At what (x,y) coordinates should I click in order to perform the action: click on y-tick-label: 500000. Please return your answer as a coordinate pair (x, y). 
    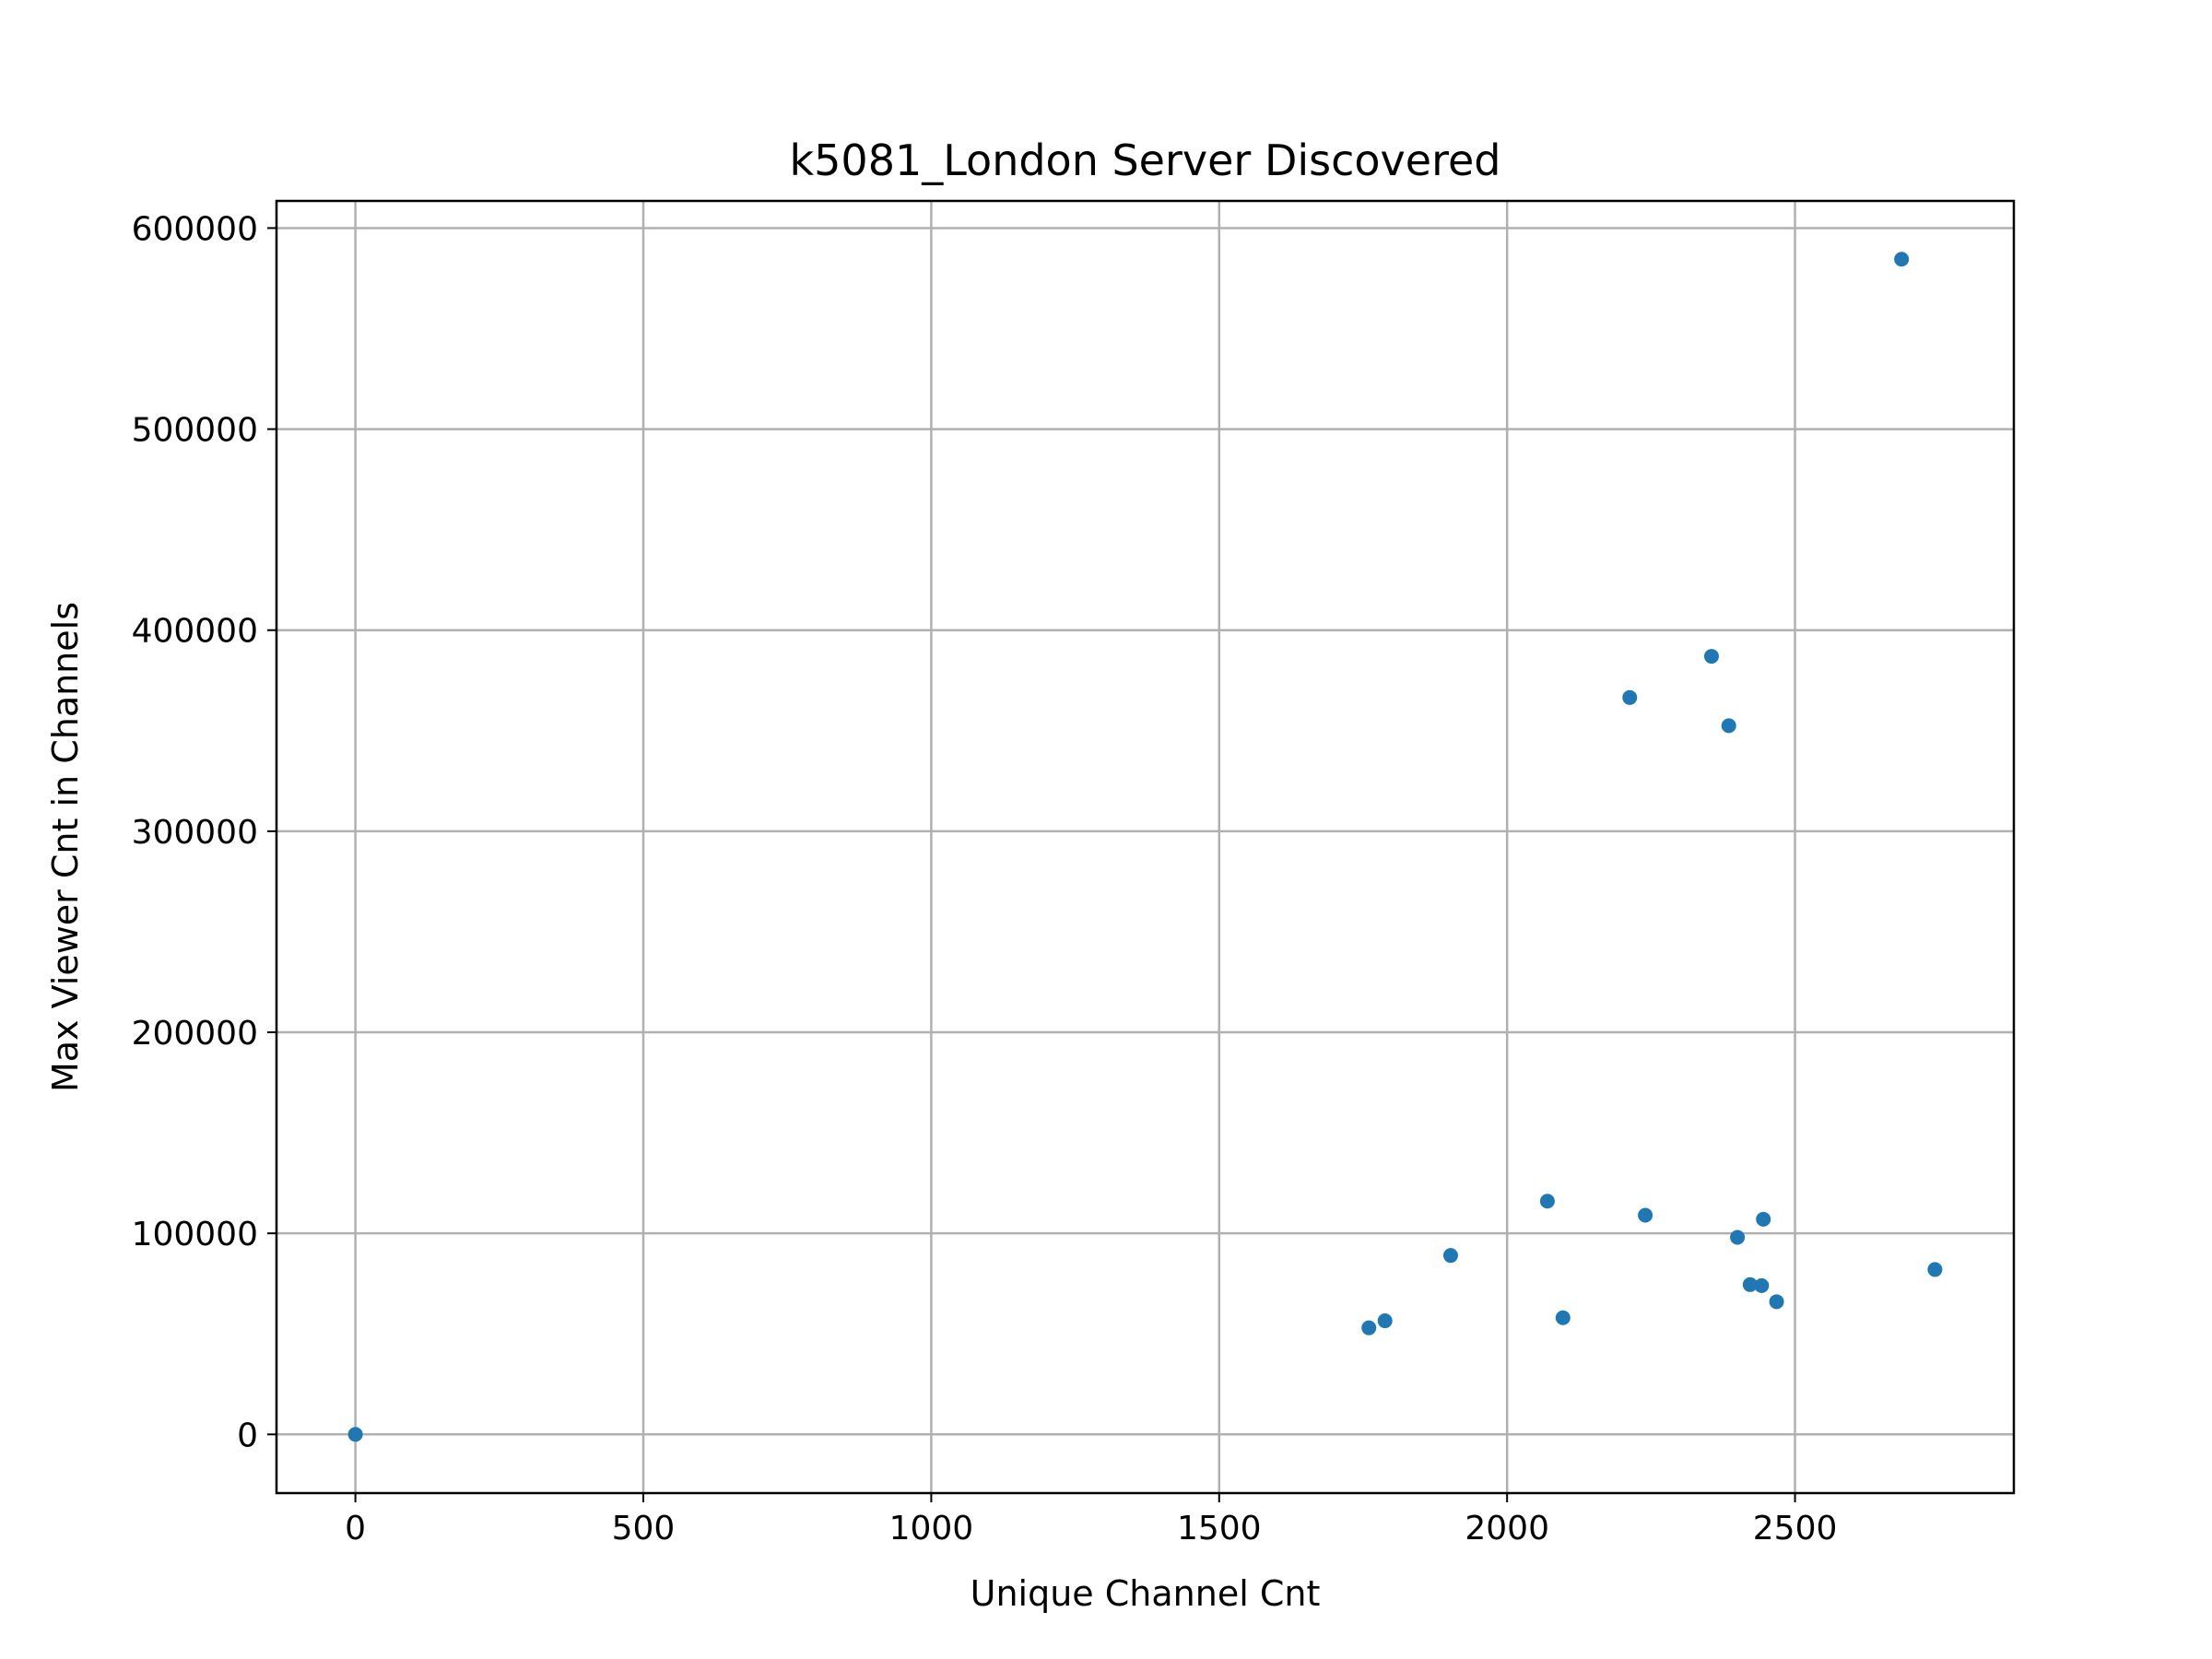
    Looking at the image, I should click on (195, 431).